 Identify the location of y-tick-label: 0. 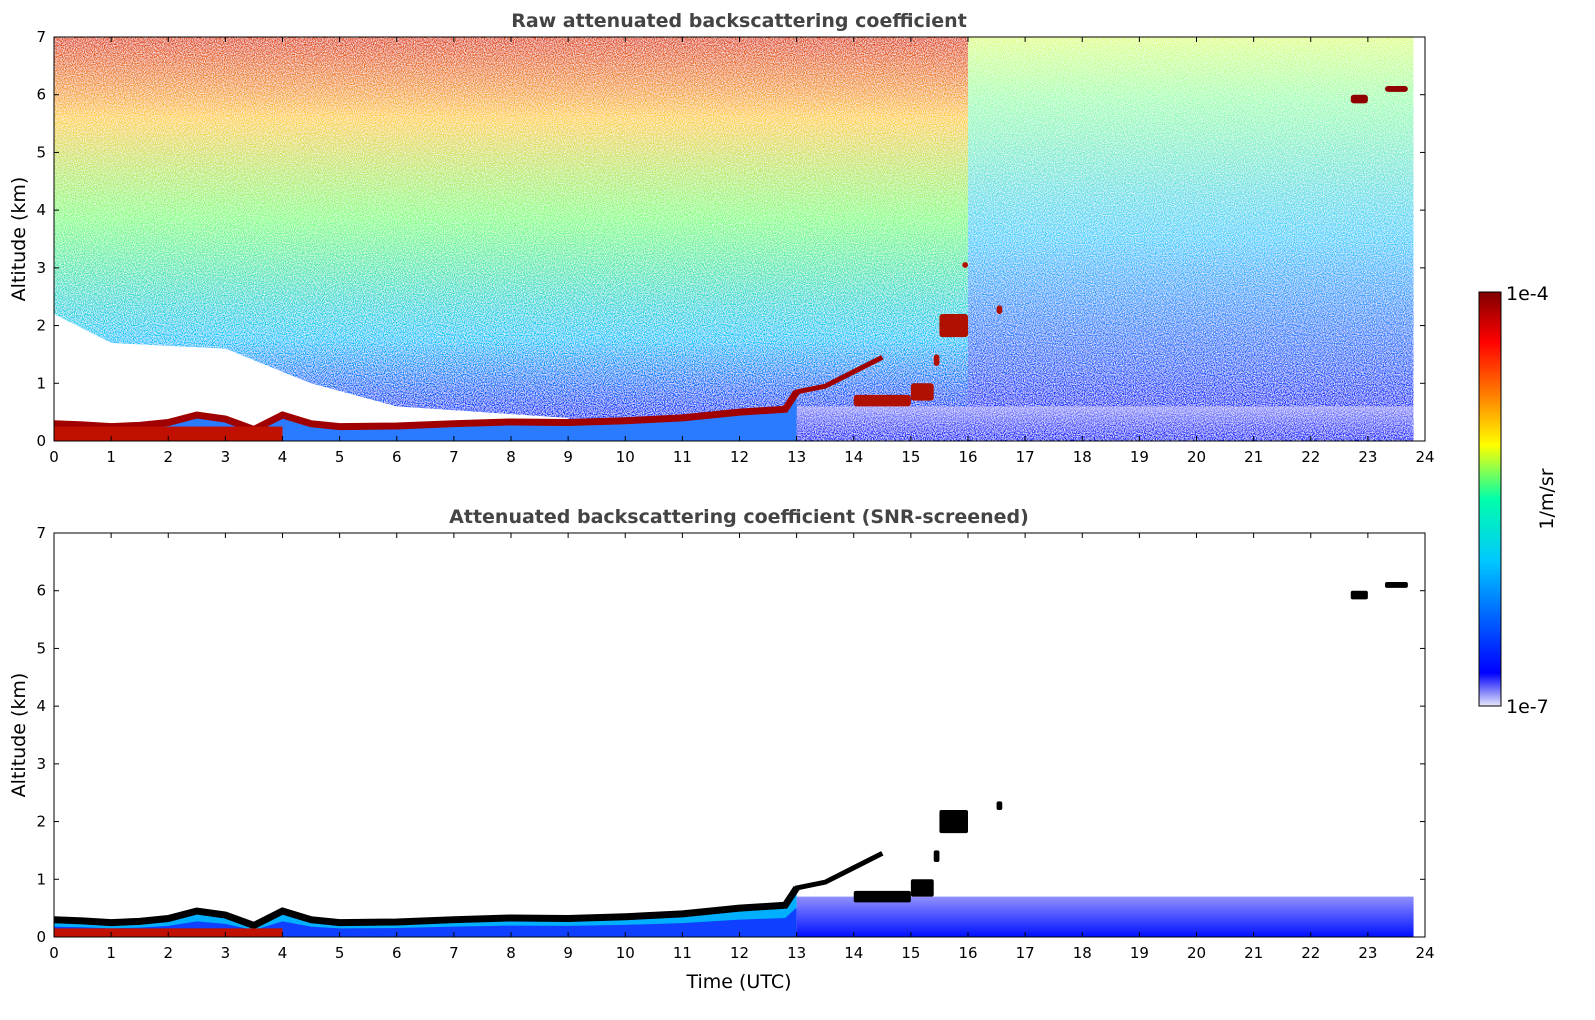
(41, 441).